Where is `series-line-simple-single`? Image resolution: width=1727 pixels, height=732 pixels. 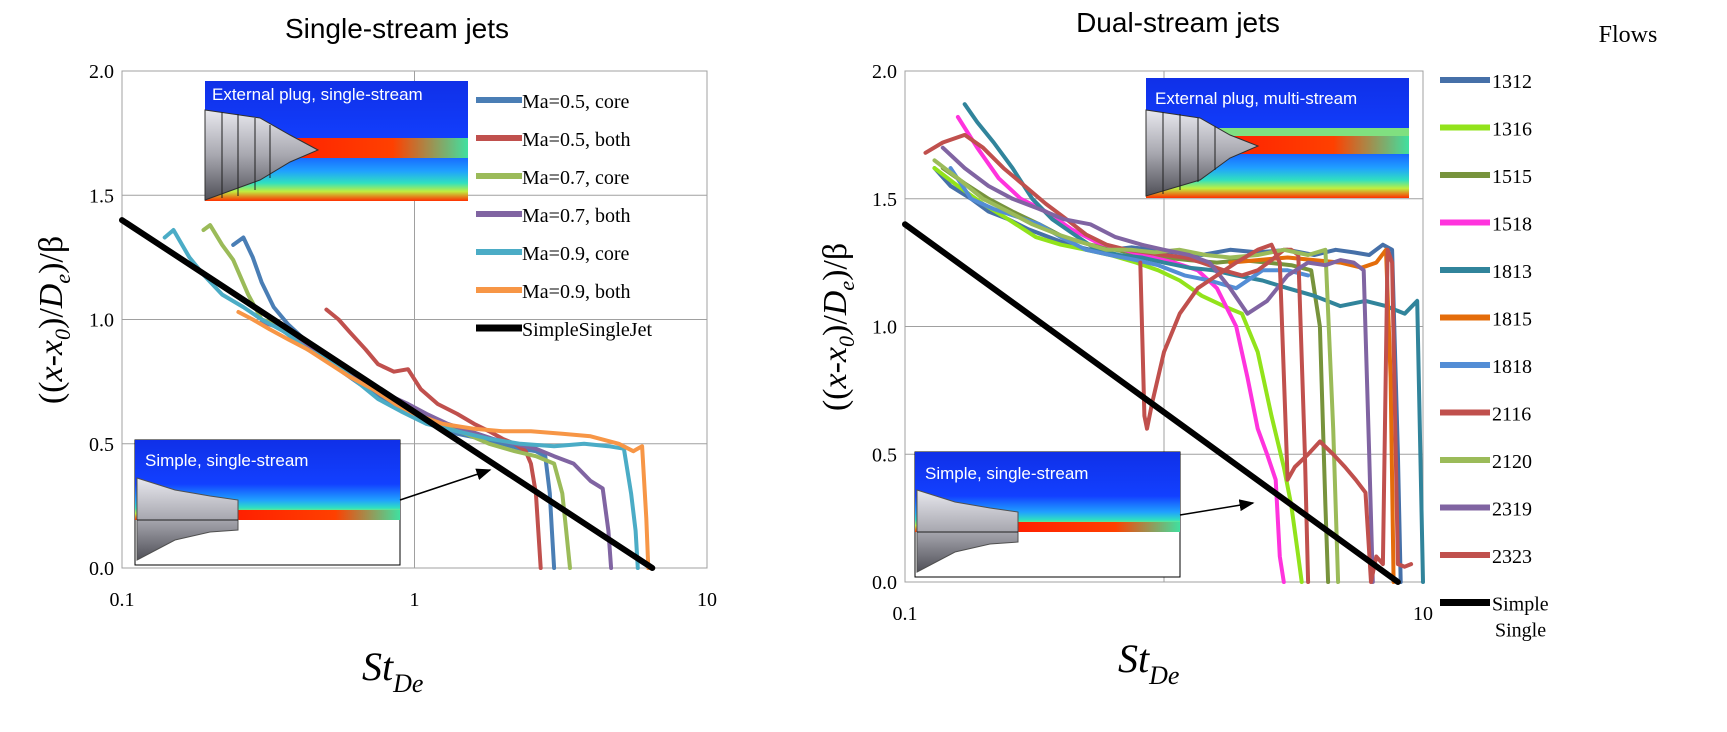
series-line-simple-single is located at coordinates (1151, 403).